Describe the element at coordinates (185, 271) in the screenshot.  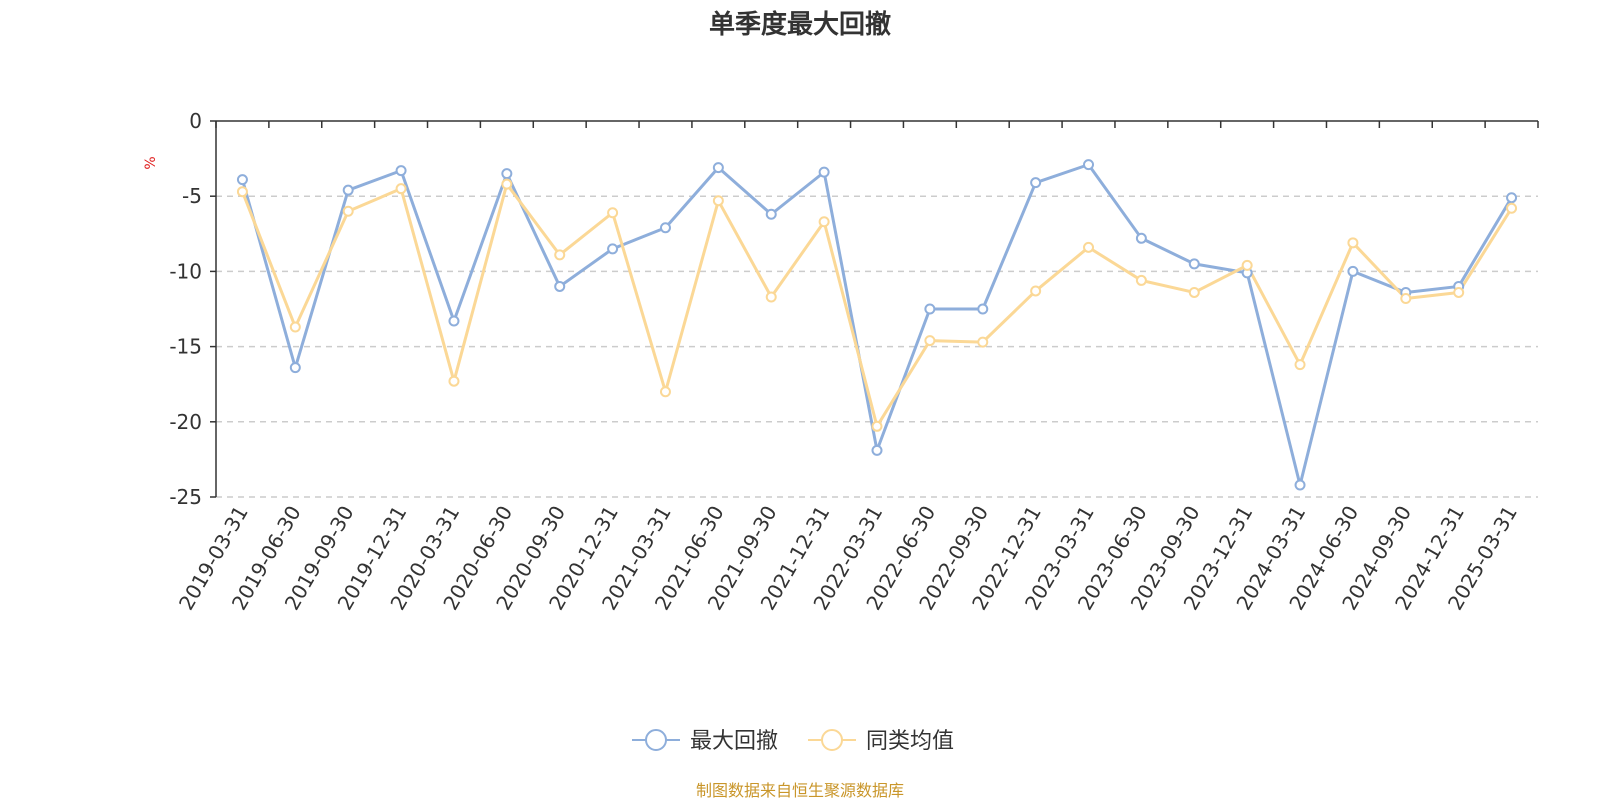
I see `y-tick-label: -10` at that location.